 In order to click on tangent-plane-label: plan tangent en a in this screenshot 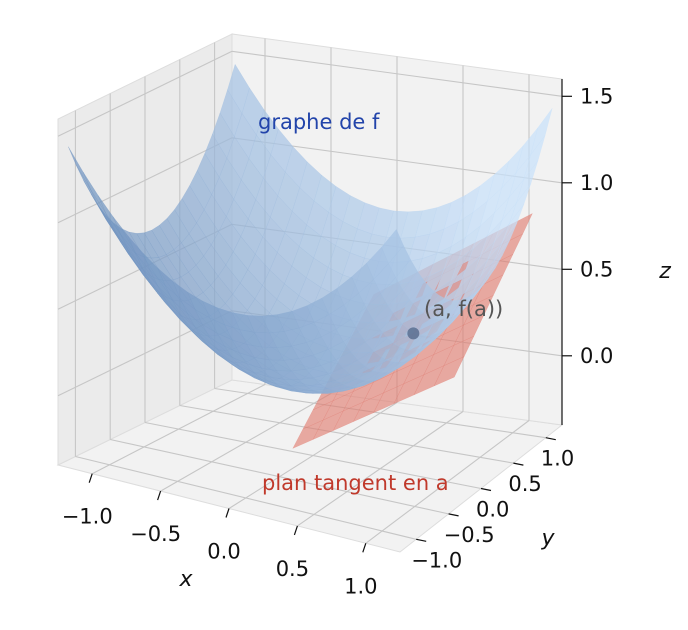, I will do `click(355, 483)`.